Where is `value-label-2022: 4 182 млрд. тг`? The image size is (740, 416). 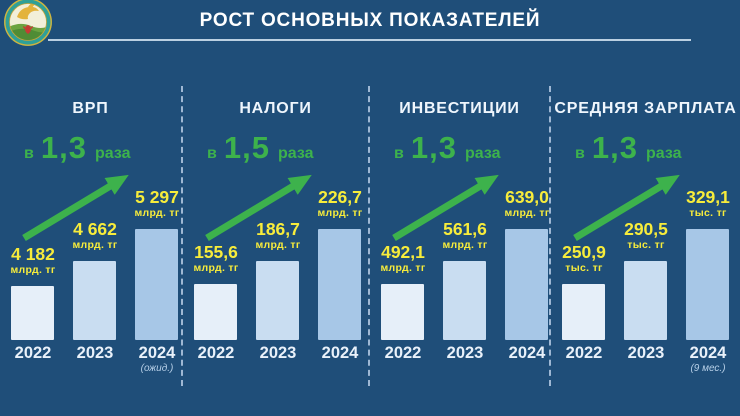 value-label-2022: 4 182 млрд. тг is located at coordinates (39, 259).